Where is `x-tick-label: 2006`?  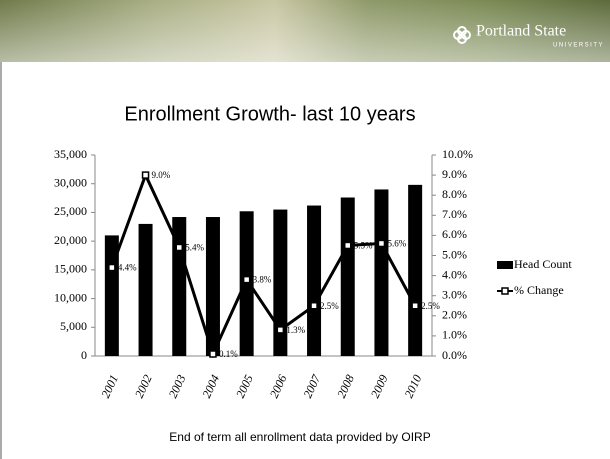 x-tick-label: 2006 is located at coordinates (278, 387).